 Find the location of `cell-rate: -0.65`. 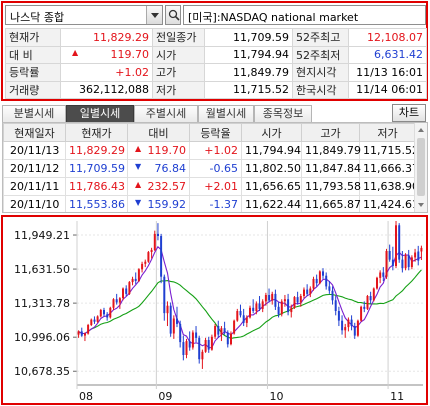

cell-rate: -0.65 is located at coordinates (215, 168).